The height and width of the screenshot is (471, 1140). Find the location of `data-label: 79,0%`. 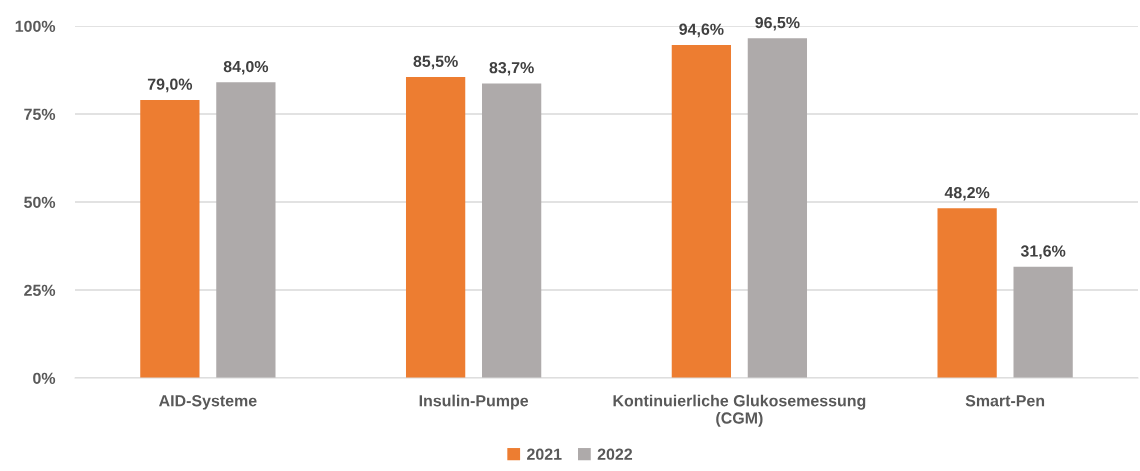

data-label: 79,0% is located at coordinates (170, 85).